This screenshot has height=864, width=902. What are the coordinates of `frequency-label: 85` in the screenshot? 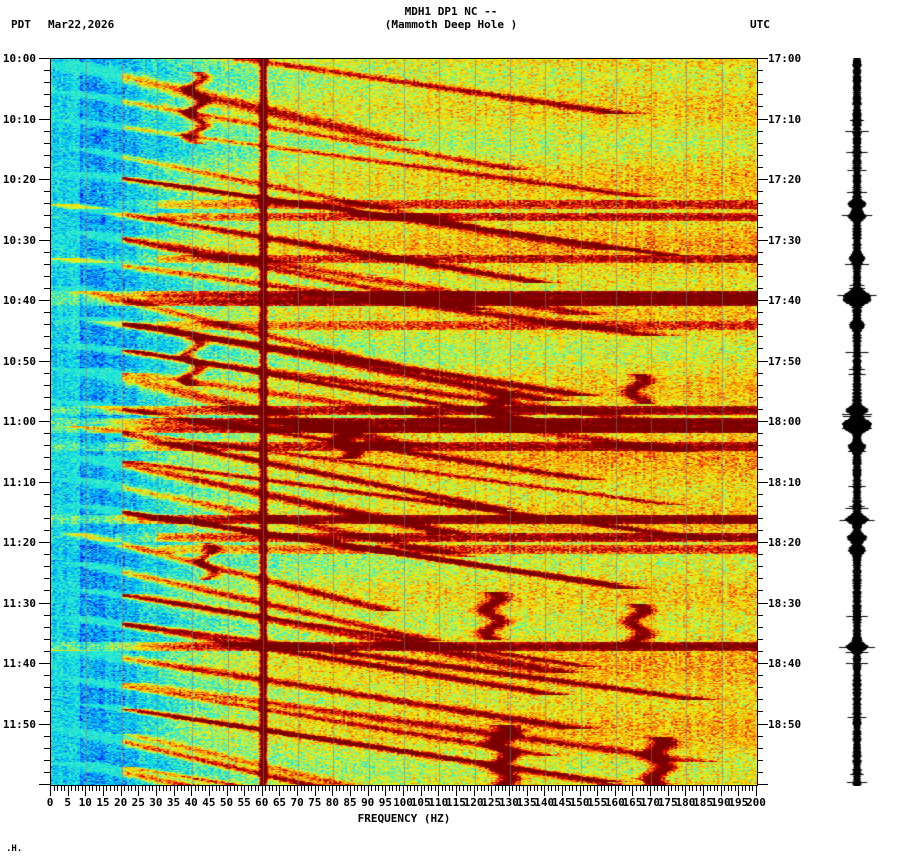 It's located at (350, 802).